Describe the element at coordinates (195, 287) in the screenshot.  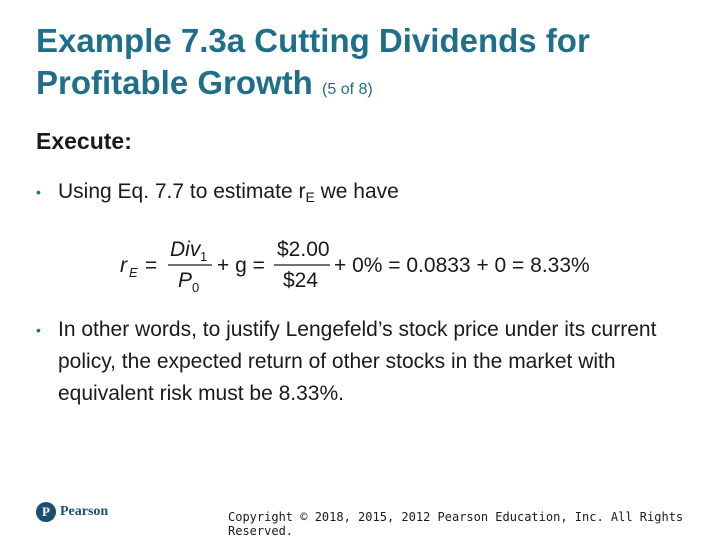
I see `eq-frac1-den-sub: 0` at that location.